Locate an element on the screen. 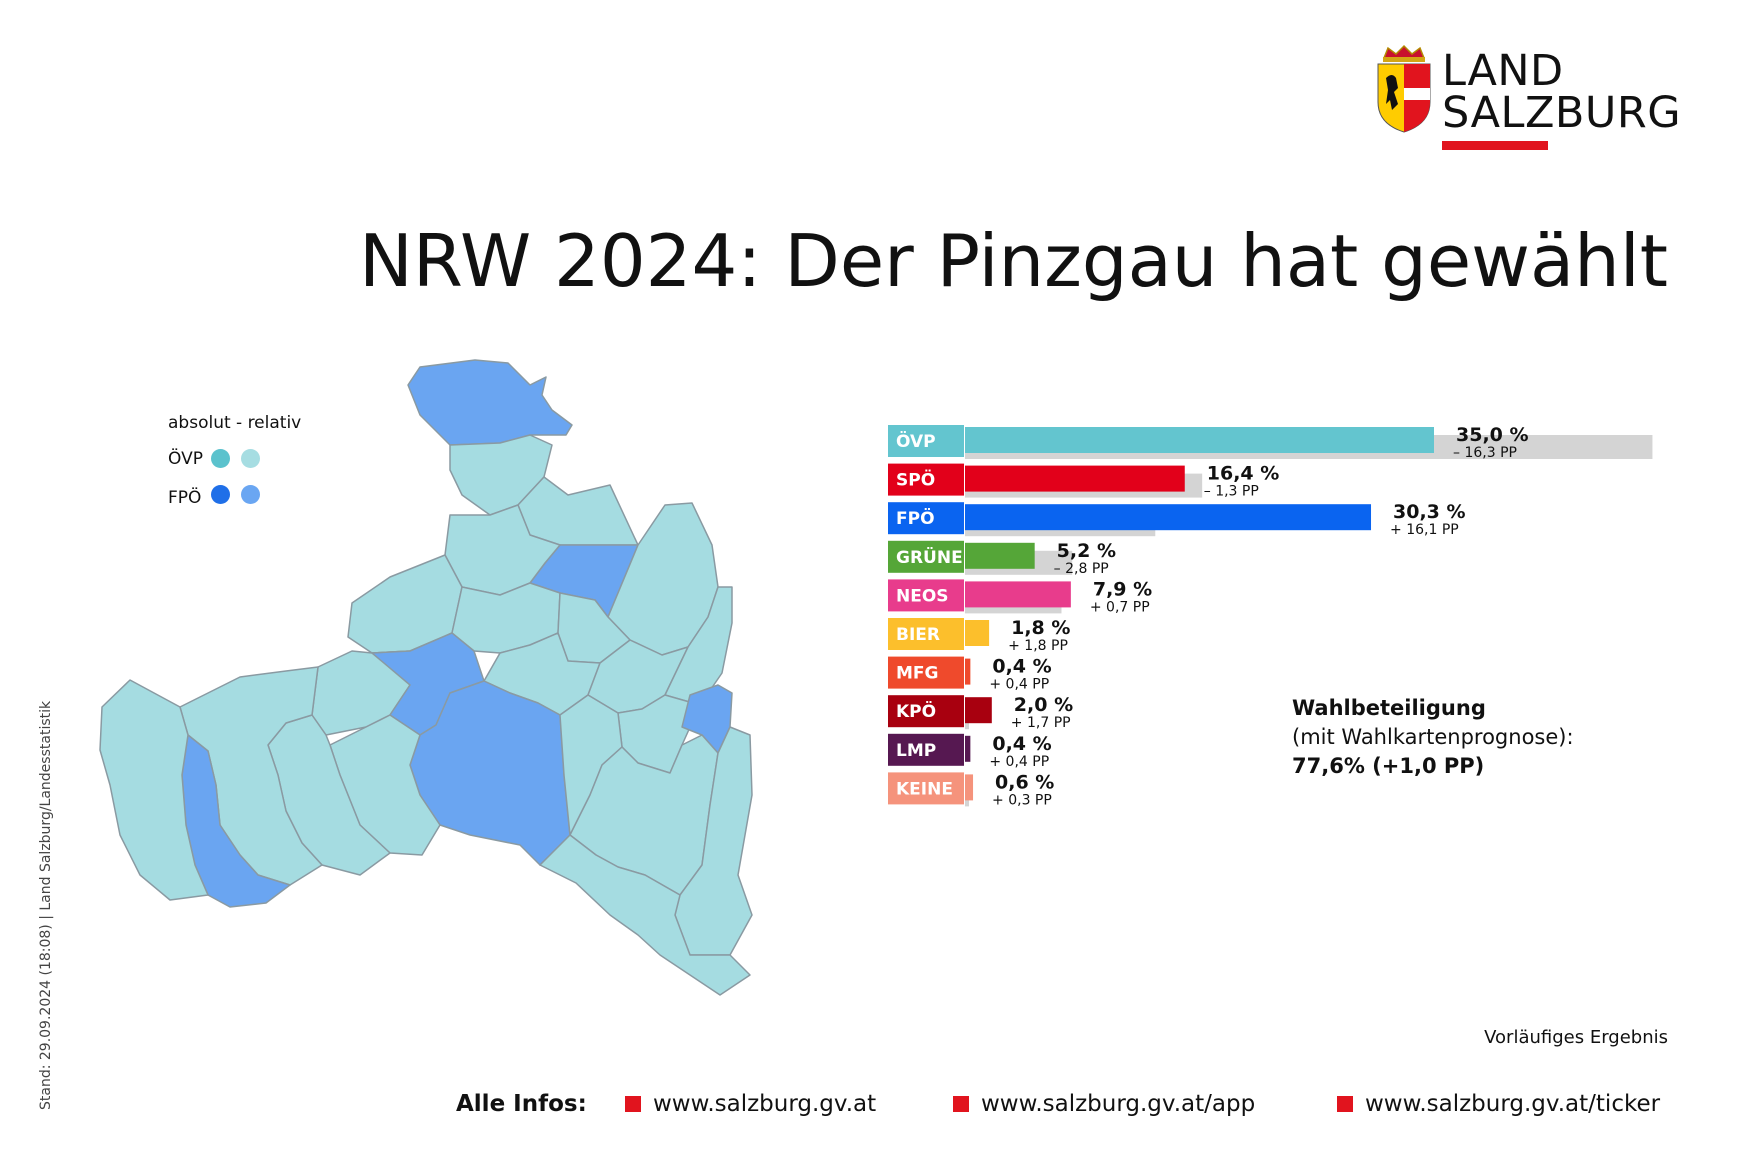  footer-link-app: www.salzburg.gv.at/app is located at coordinates (1104, 1104).